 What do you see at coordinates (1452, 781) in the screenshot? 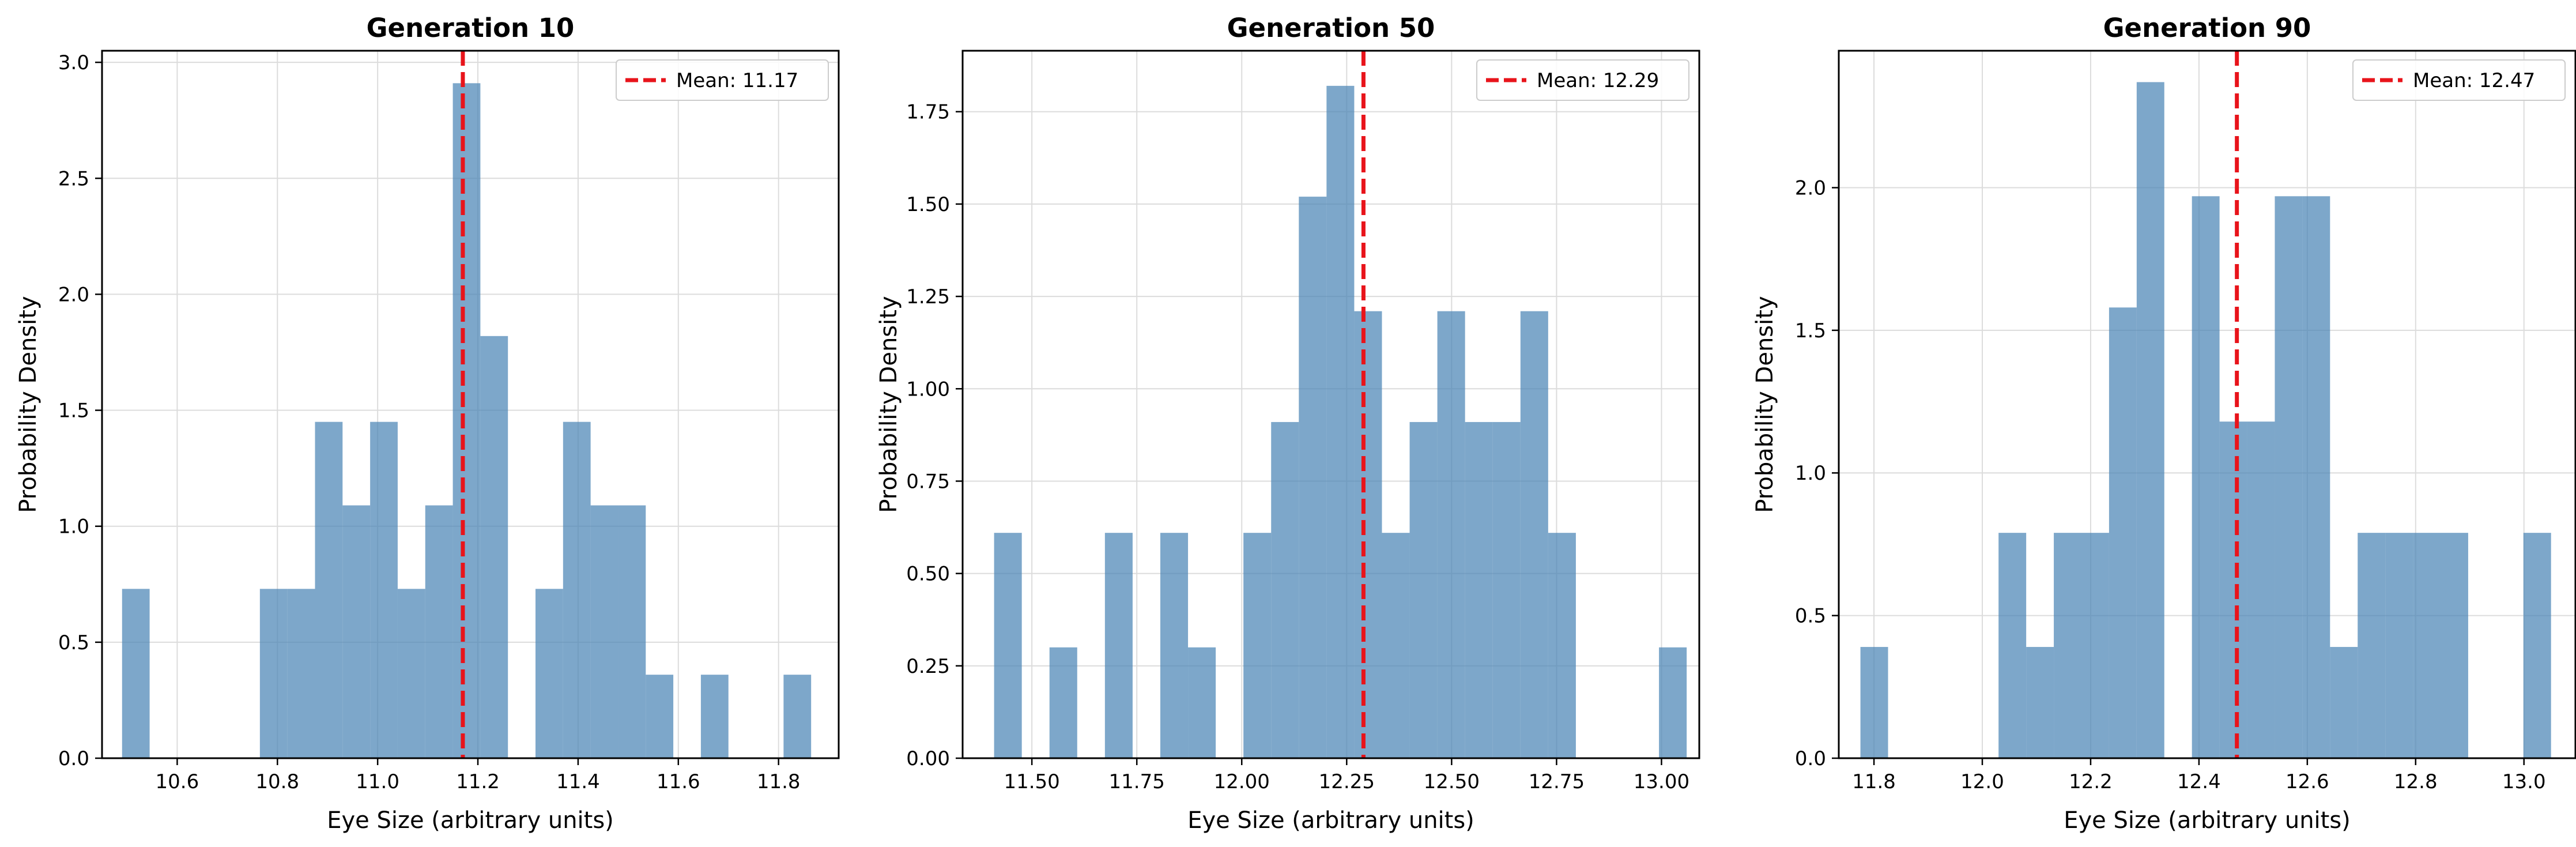
I see `x-tick-label: 12.50` at bounding box center [1452, 781].